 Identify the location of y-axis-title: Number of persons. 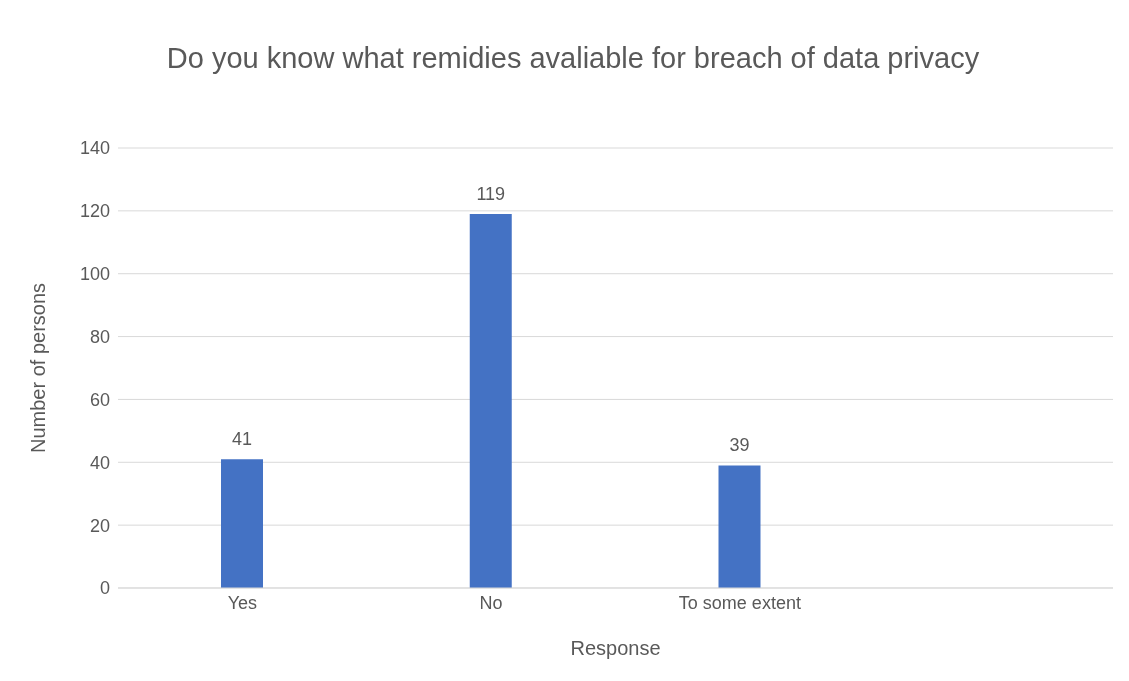
(38, 368).